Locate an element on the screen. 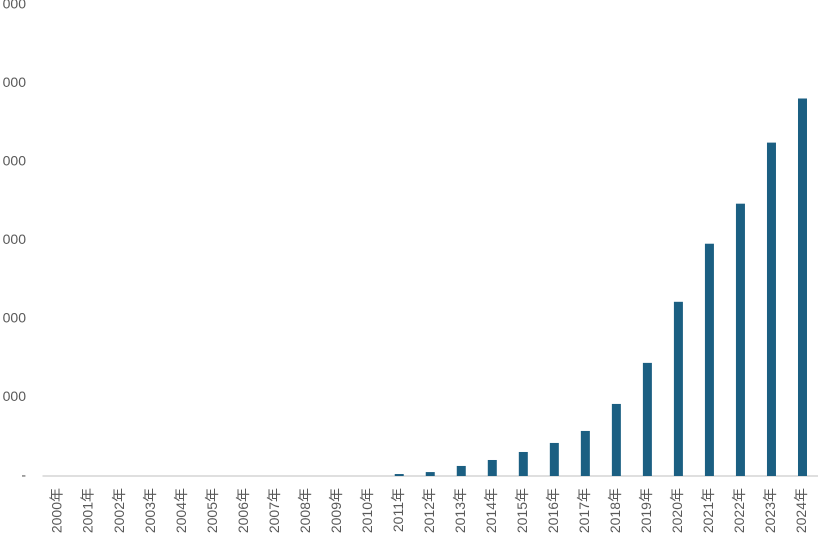  y-tick-label: - is located at coordinates (23, 475).